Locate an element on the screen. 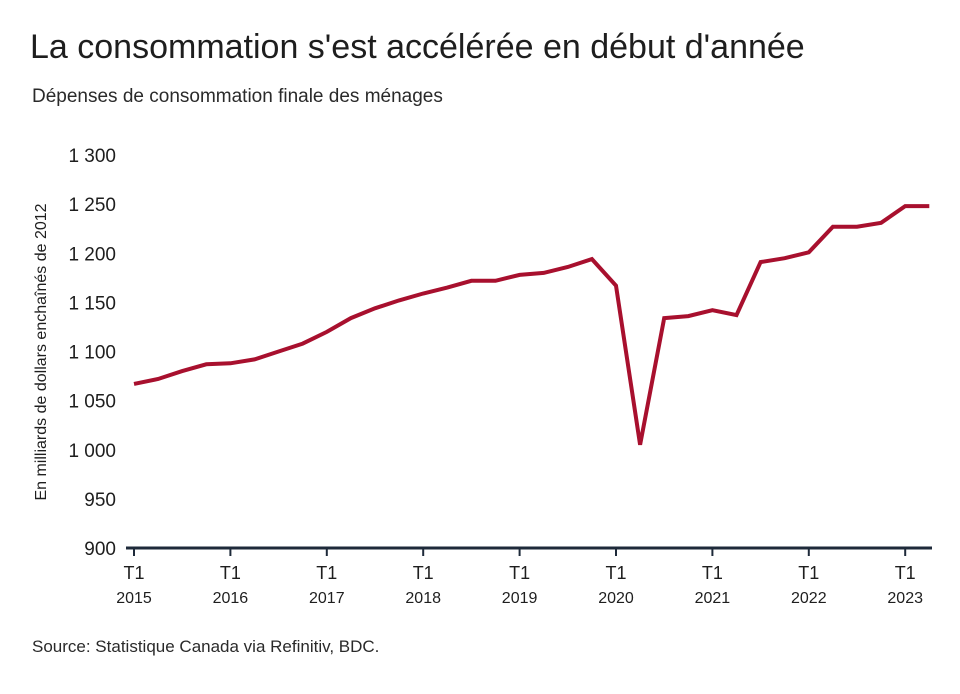  x-tick-label-year: 2021 is located at coordinates (713, 598).